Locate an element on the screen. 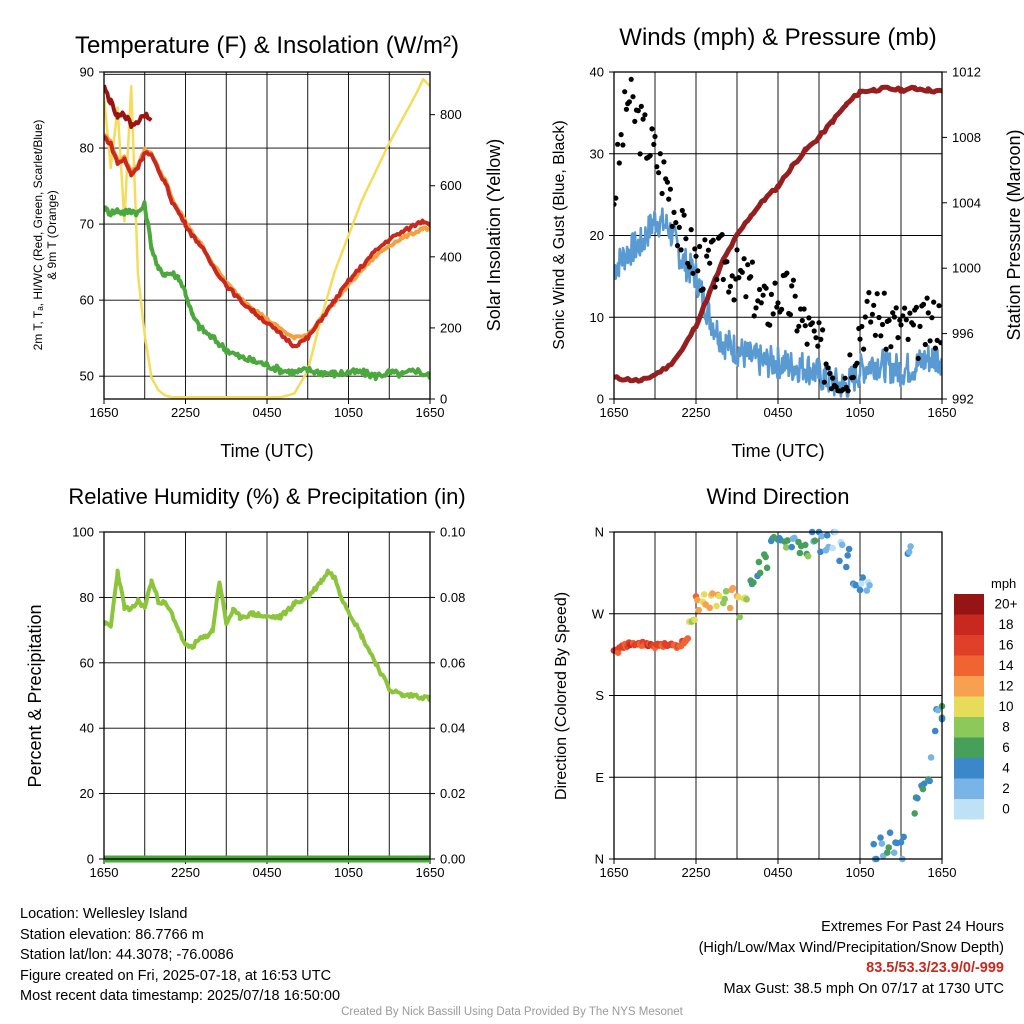  series-line-2m-t is located at coordinates (267, 241).